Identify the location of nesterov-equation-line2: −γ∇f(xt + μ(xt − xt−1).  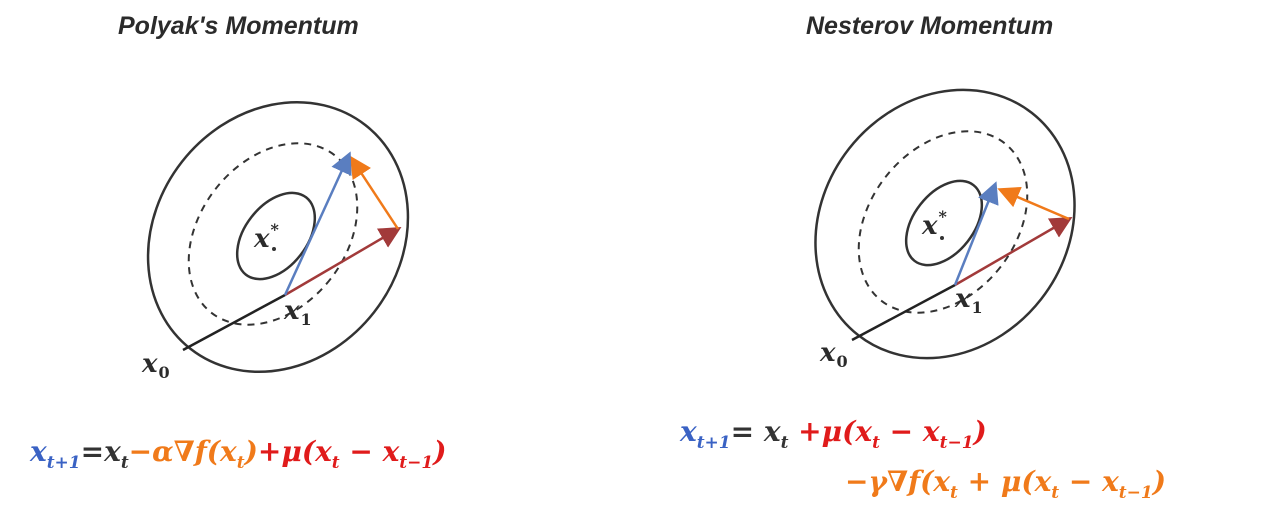
(1005, 484).